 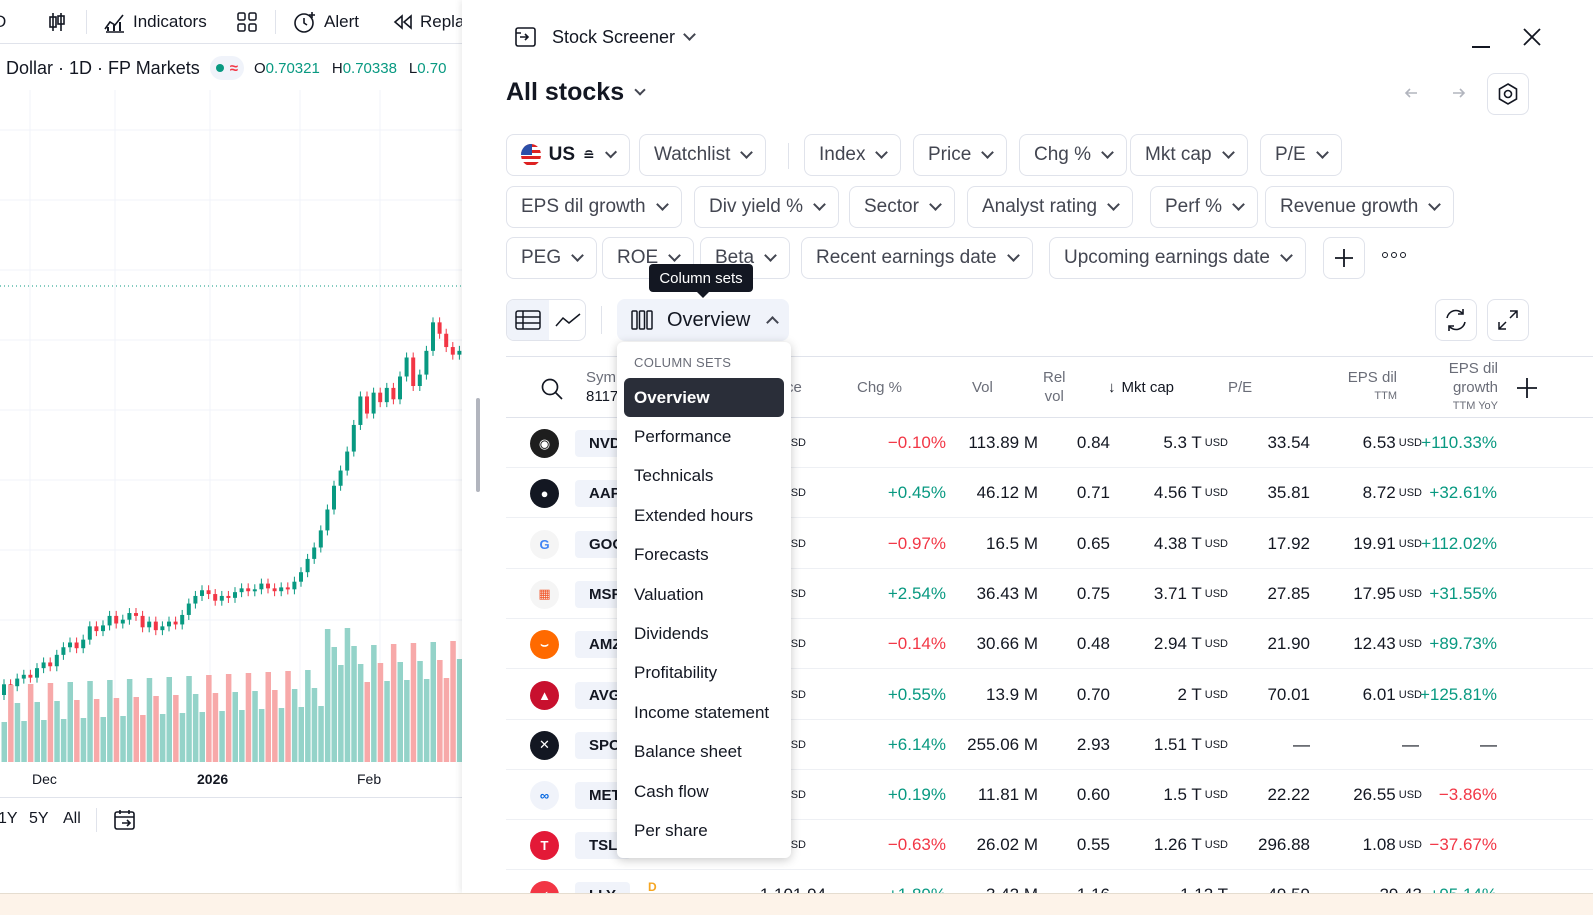 What do you see at coordinates (602, 387) in the screenshot?
I see `header-symbol: Sym 8117` at bounding box center [602, 387].